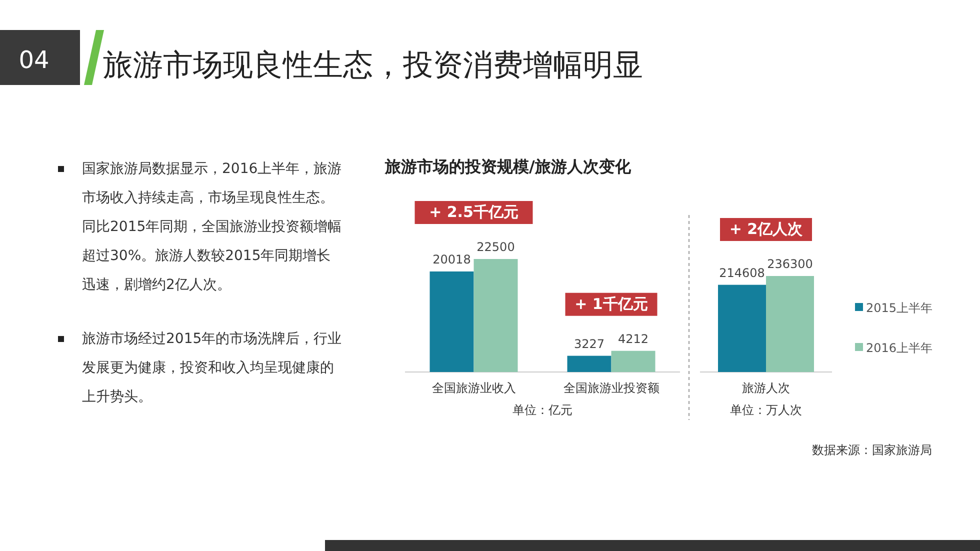 This screenshot has height=551, width=980. Describe the element at coordinates (766, 388) in the screenshot. I see `x-tick-label: 旅游人次` at that location.